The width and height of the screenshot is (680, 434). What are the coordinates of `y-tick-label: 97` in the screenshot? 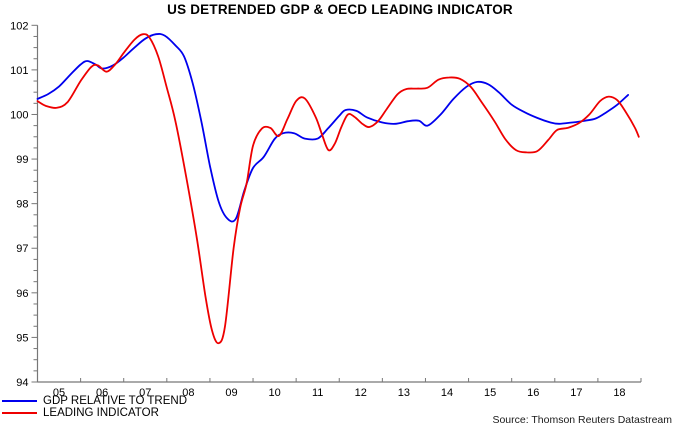 It's located at (22, 249).